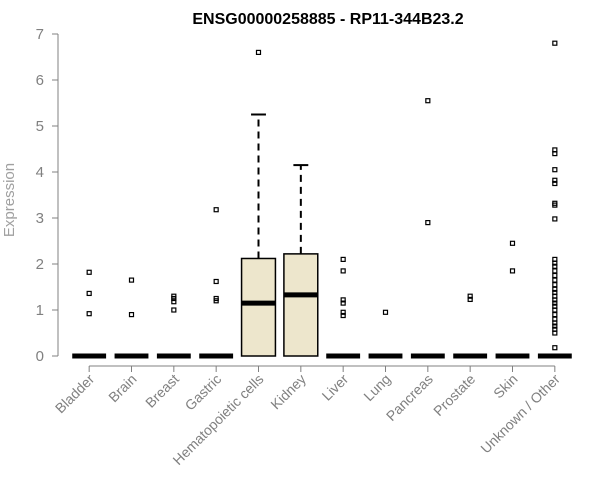 Image resolution: width=600 pixels, height=500 pixels. I want to click on y-tick-label: 4, so click(40, 172).